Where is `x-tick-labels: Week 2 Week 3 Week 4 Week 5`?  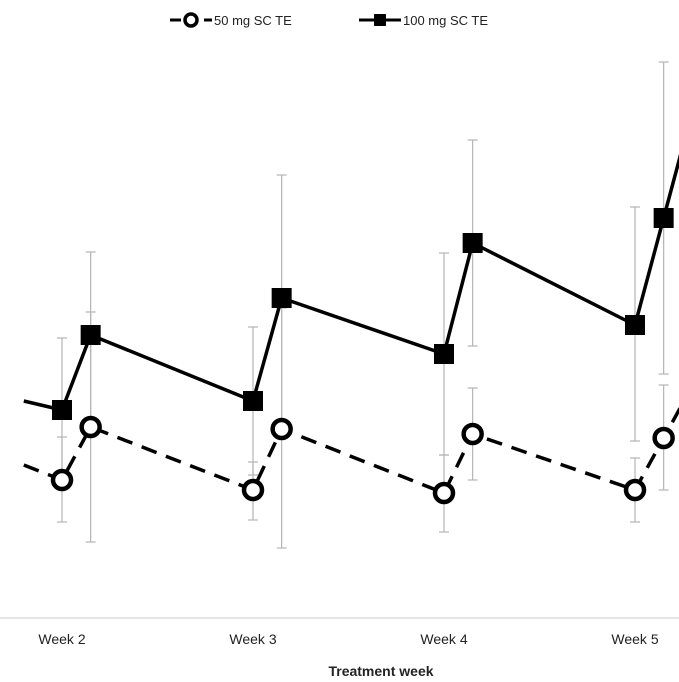 x-tick-labels: Week 2 Week 3 Week 4 Week 5 is located at coordinates (348, 639).